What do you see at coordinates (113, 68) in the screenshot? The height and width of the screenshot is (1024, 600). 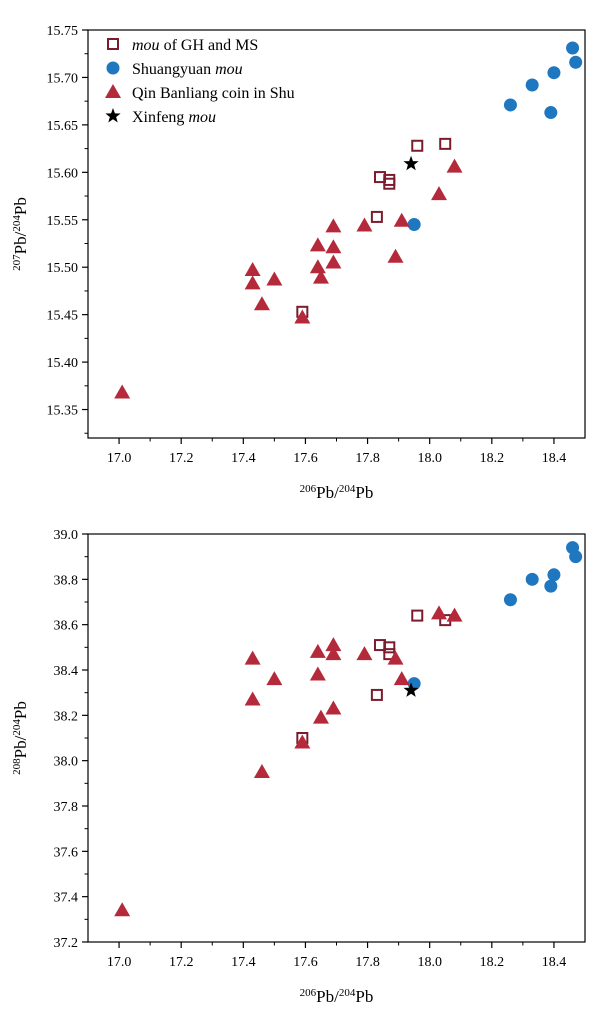 I see `legend-marker-shuangyuan` at bounding box center [113, 68].